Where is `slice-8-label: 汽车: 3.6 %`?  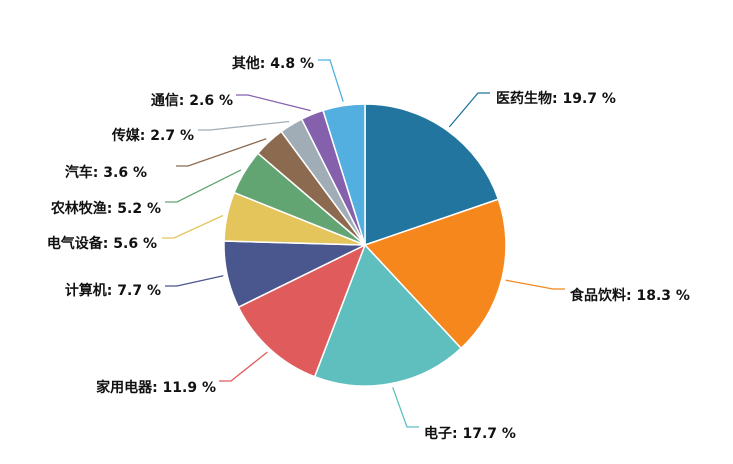 slice-8-label: 汽车: 3.6 % is located at coordinates (106, 172).